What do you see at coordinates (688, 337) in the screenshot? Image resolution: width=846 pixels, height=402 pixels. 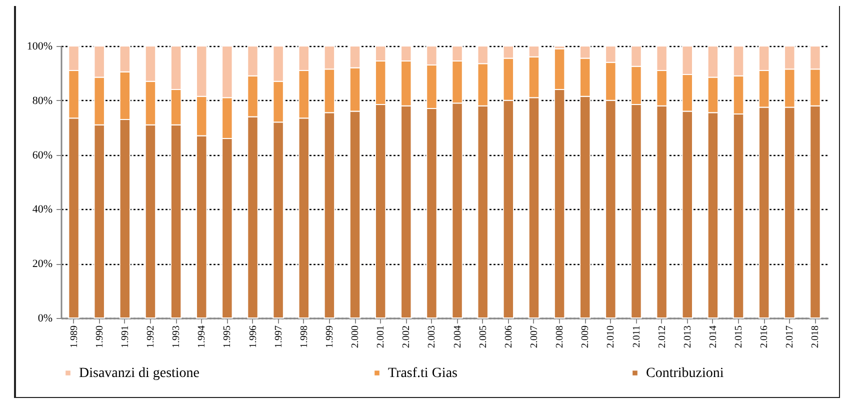 I see `x-tick-label: 2.013` at bounding box center [688, 337].